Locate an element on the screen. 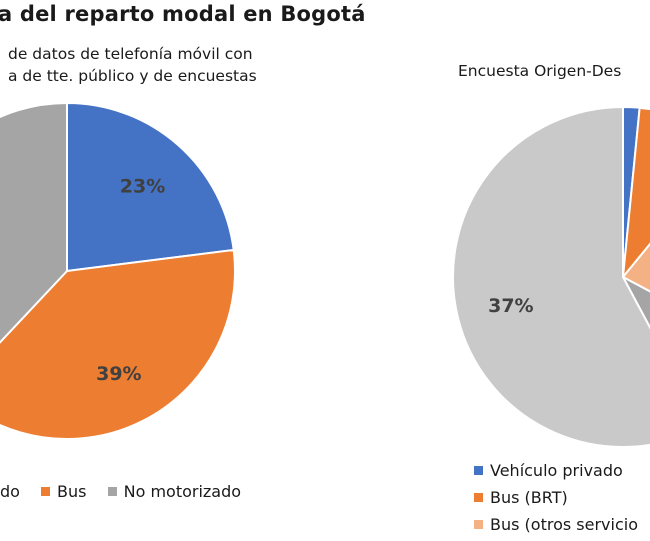 Image resolution: width=650 pixels, height=541 pixels. legend-item: do is located at coordinates (10, 491).